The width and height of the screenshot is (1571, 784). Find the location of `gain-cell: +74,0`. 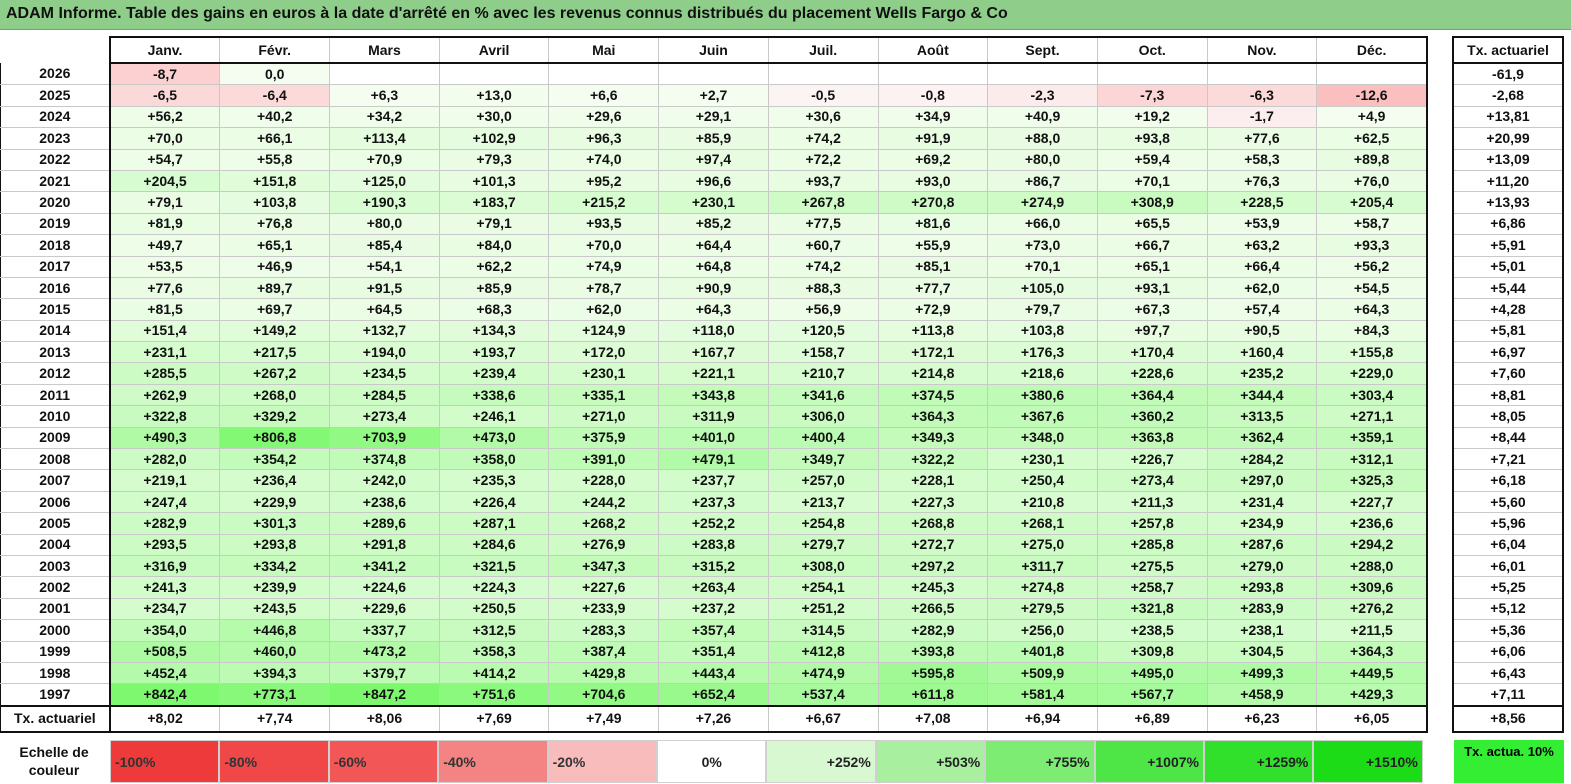

gain-cell: +74,0 is located at coordinates (604, 159).